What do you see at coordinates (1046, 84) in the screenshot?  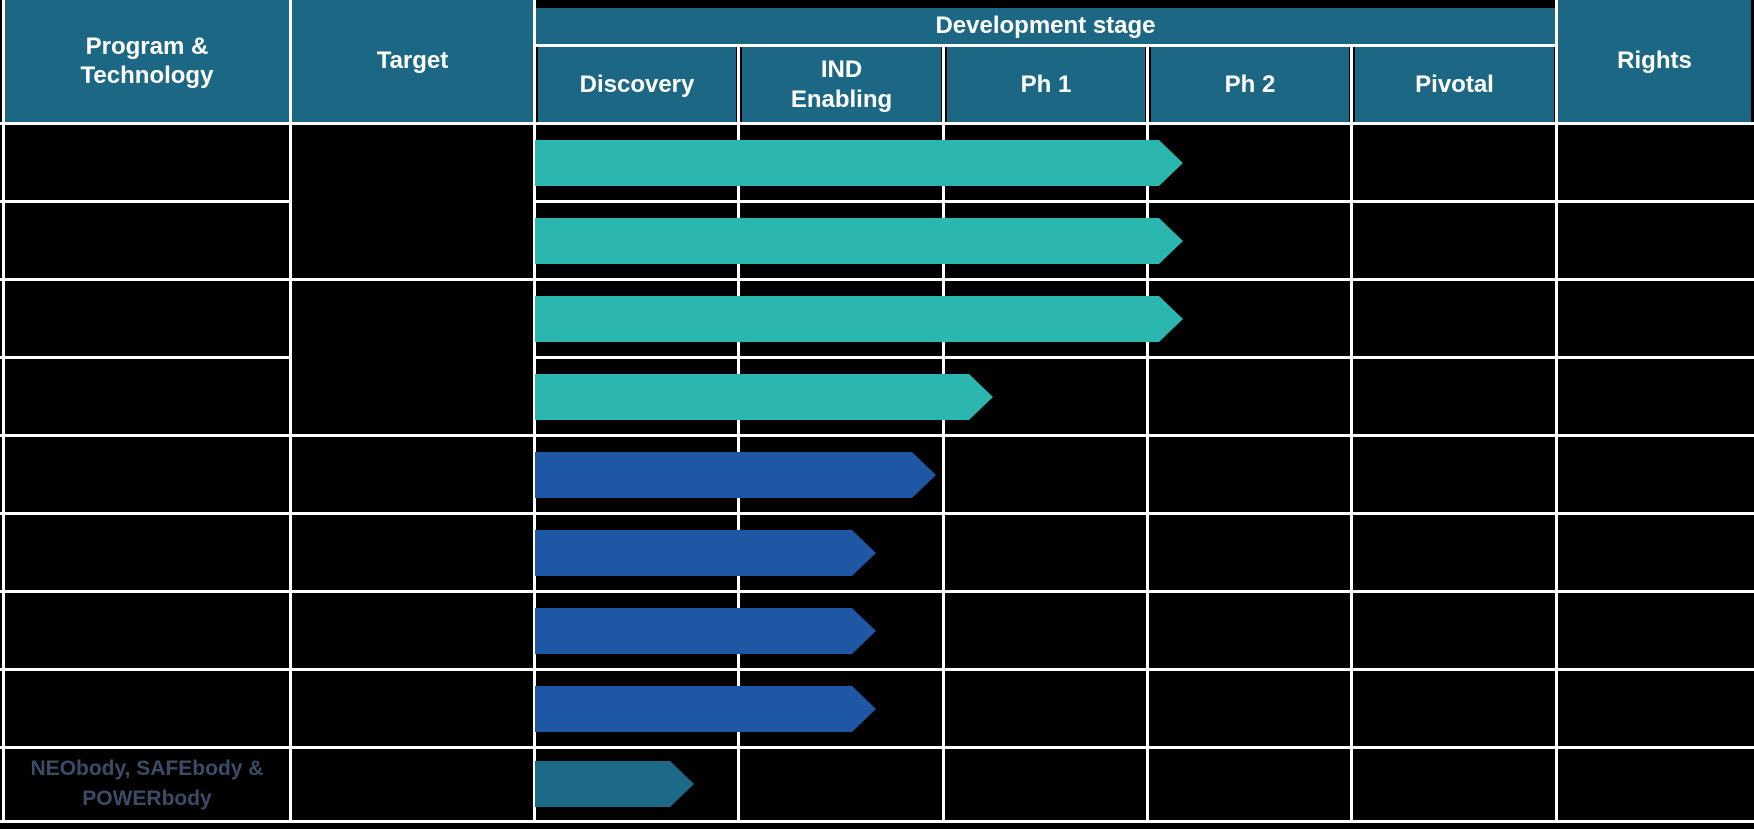 I see `header-cell-stage-ph-1: Ph 1` at bounding box center [1046, 84].